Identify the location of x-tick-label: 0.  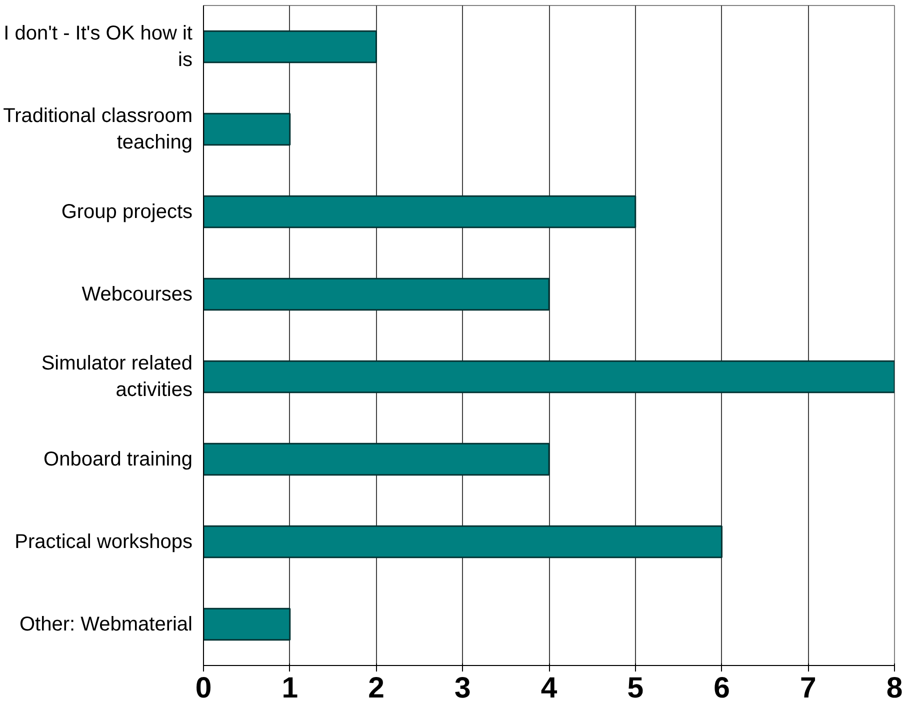
(203, 688).